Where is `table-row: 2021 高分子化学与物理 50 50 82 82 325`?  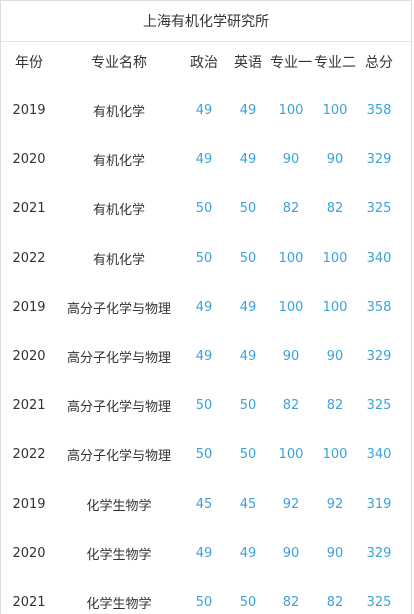 table-row: 2021 高分子化学与物理 50 50 82 82 325 is located at coordinates (206, 405).